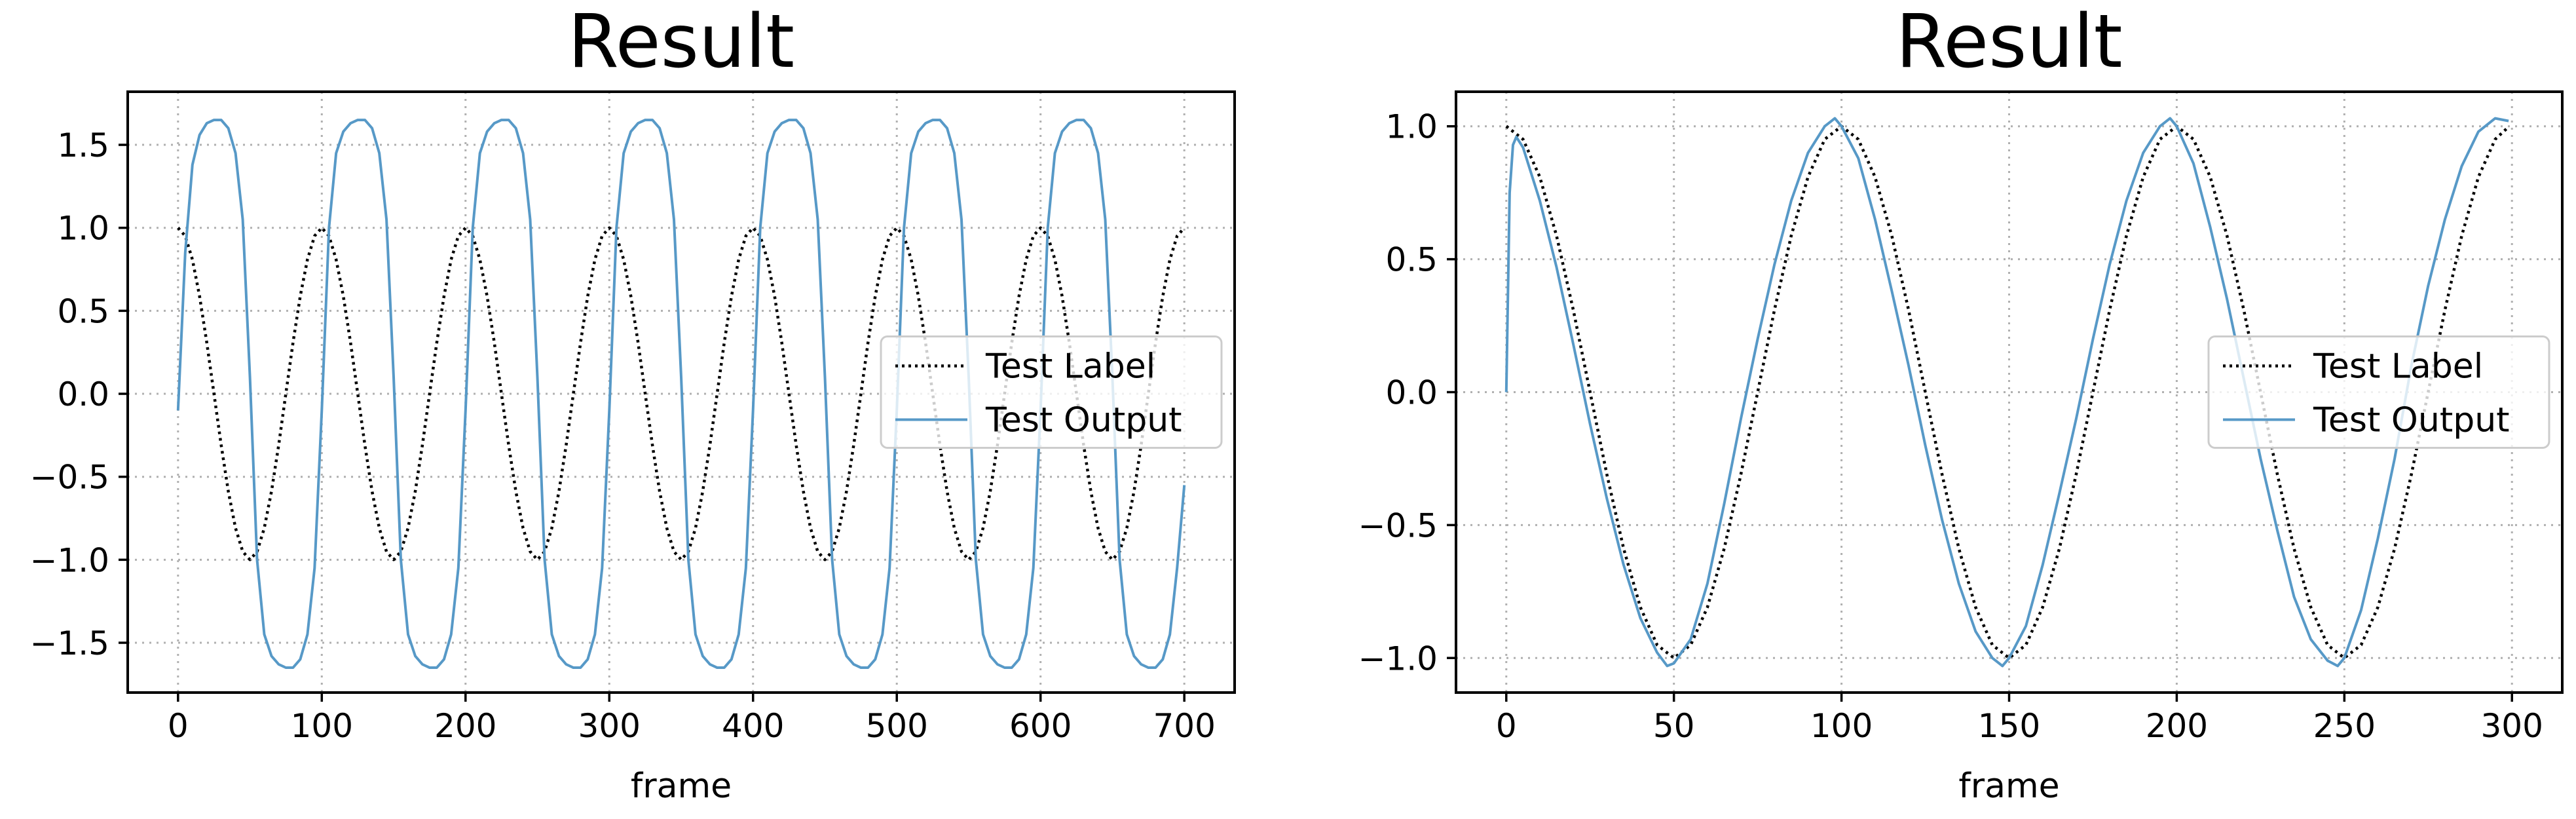 The width and height of the screenshot is (2576, 819). What do you see at coordinates (897, 726) in the screenshot?
I see `x-tick-label: 500` at bounding box center [897, 726].